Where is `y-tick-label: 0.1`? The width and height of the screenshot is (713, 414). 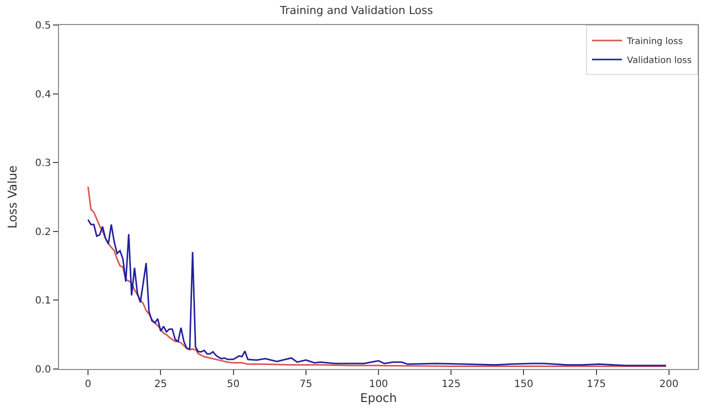
y-tick-label: 0.1 is located at coordinates (43, 301).